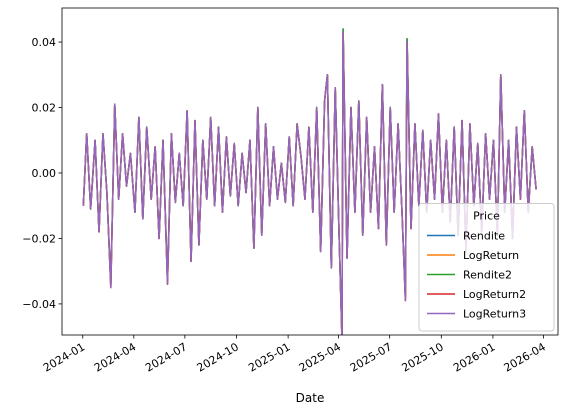 This screenshot has height=416, width=568. I want to click on legend-label: LogReturn, so click(491, 255).